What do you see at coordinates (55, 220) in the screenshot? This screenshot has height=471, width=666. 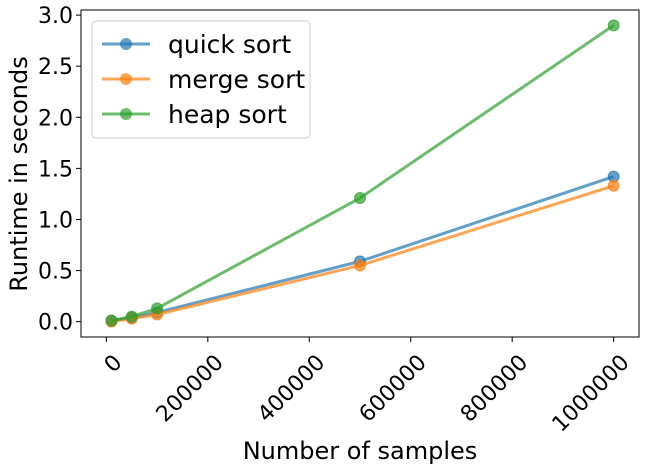 I see `y-tick-label: 1.0` at bounding box center [55, 220].